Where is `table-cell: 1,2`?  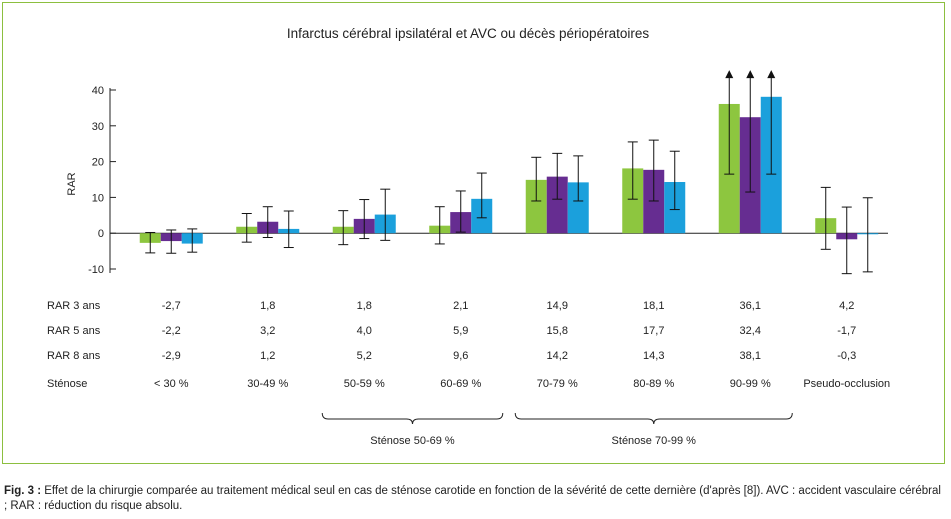 table-cell: 1,2 is located at coordinates (267, 356).